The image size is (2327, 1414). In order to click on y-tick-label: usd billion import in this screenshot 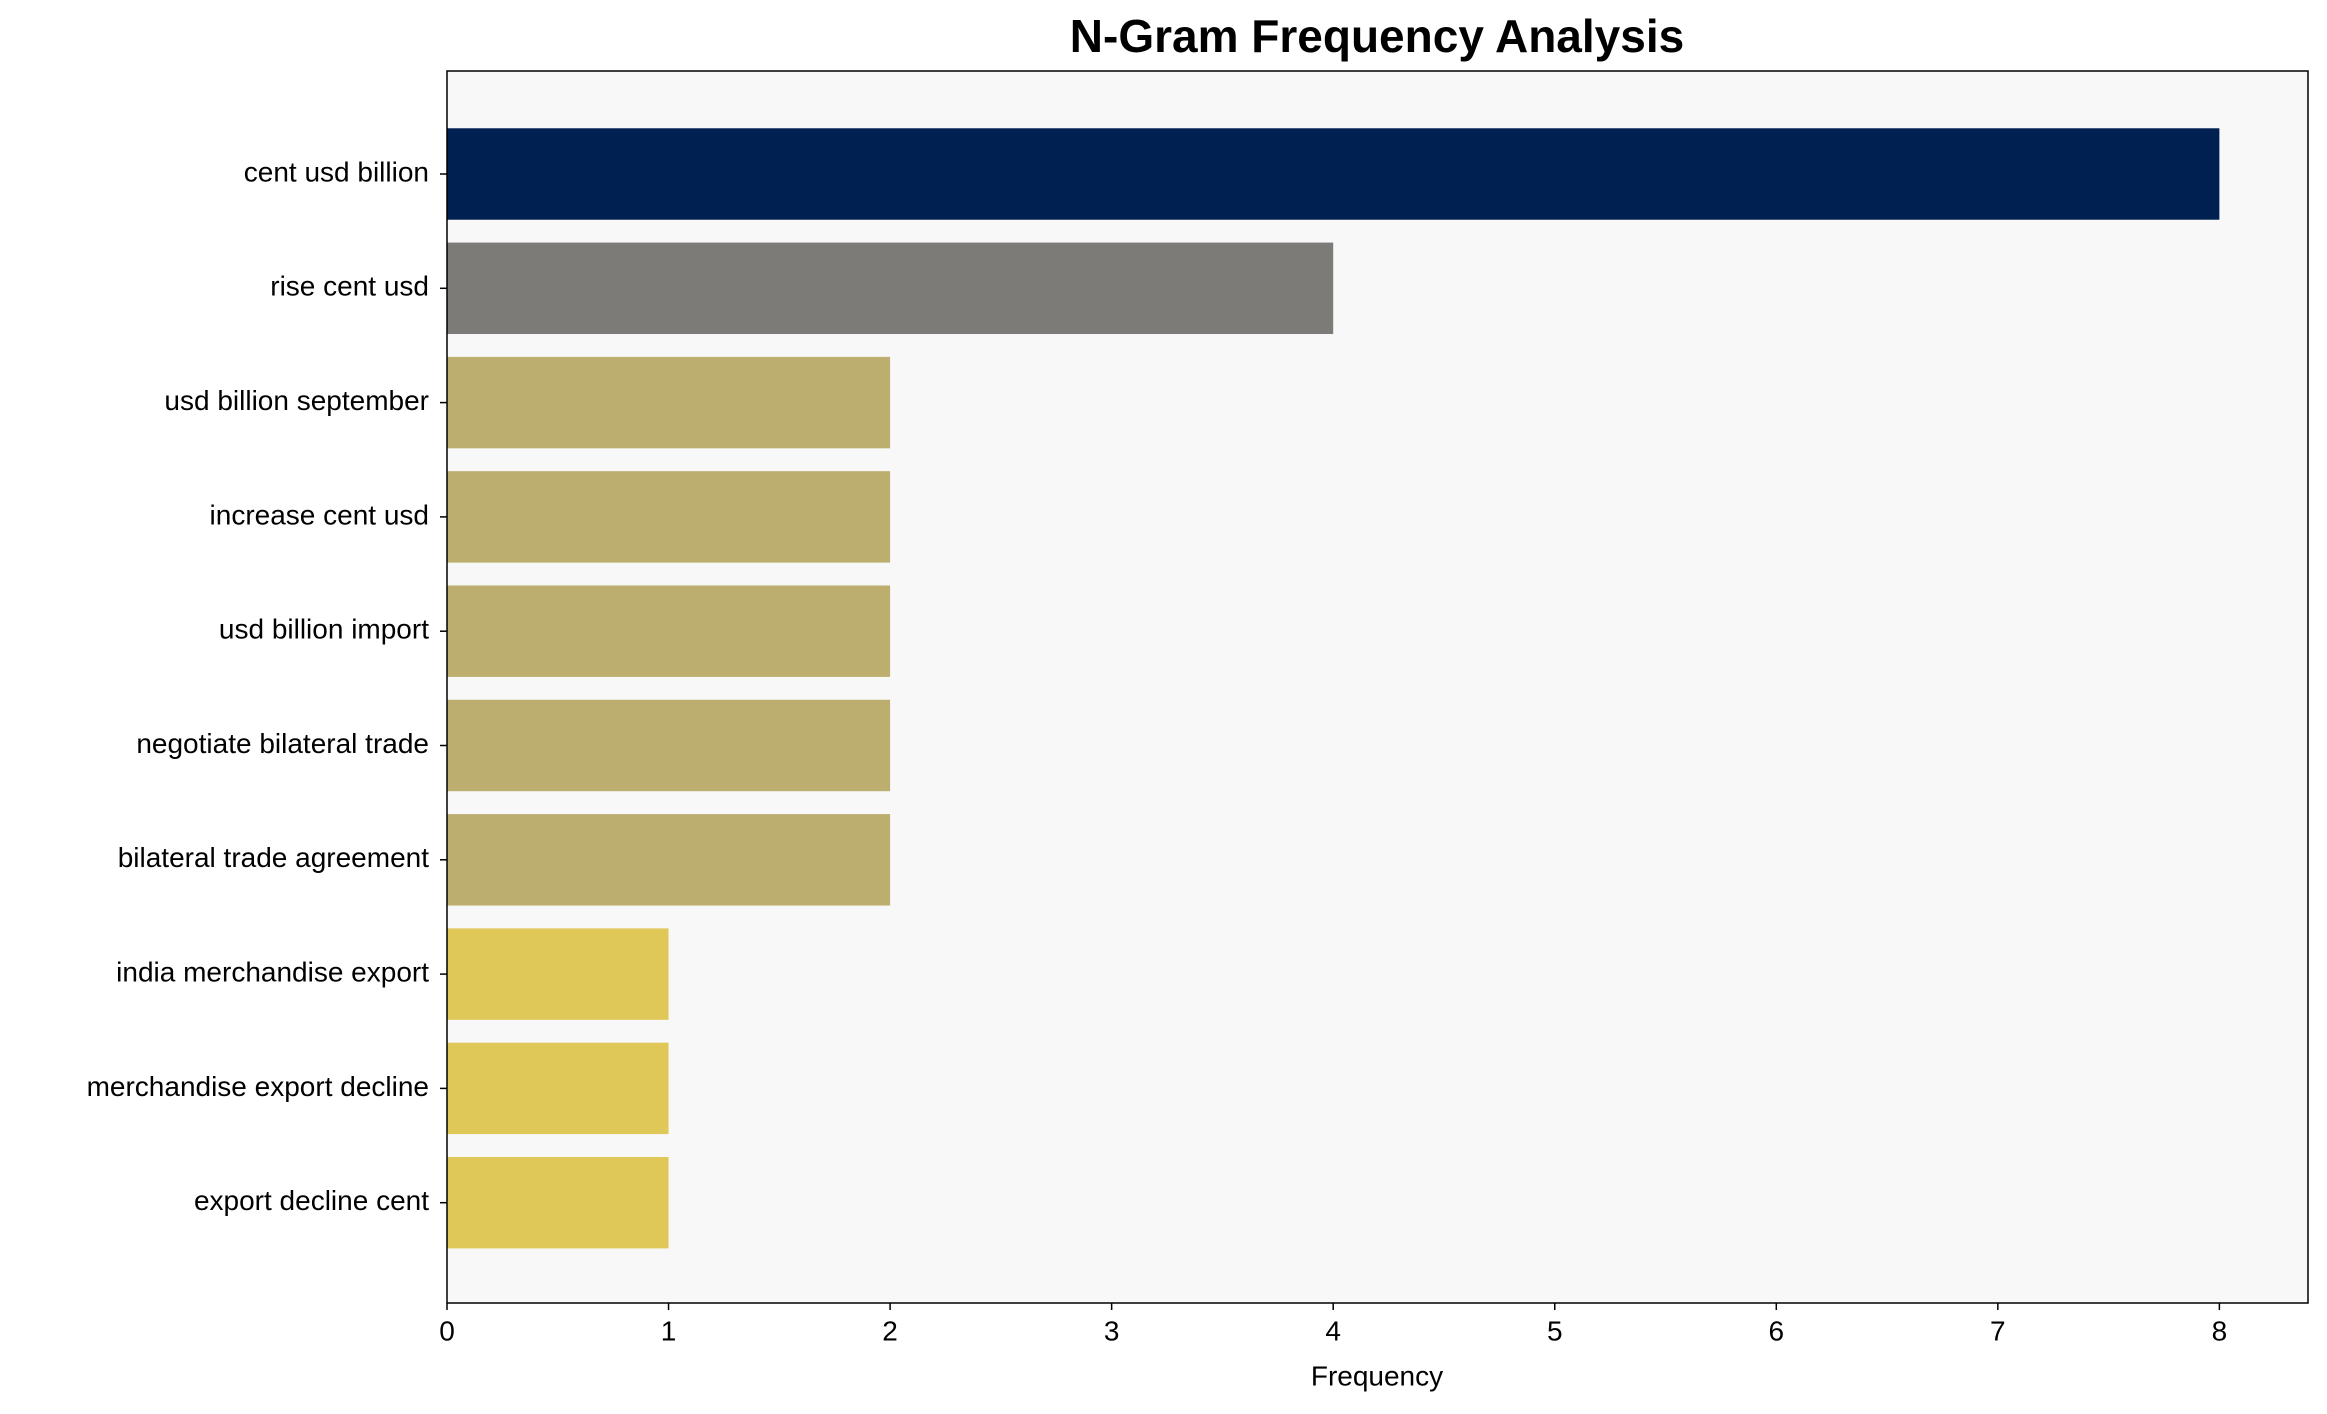, I will do `click(324, 629)`.